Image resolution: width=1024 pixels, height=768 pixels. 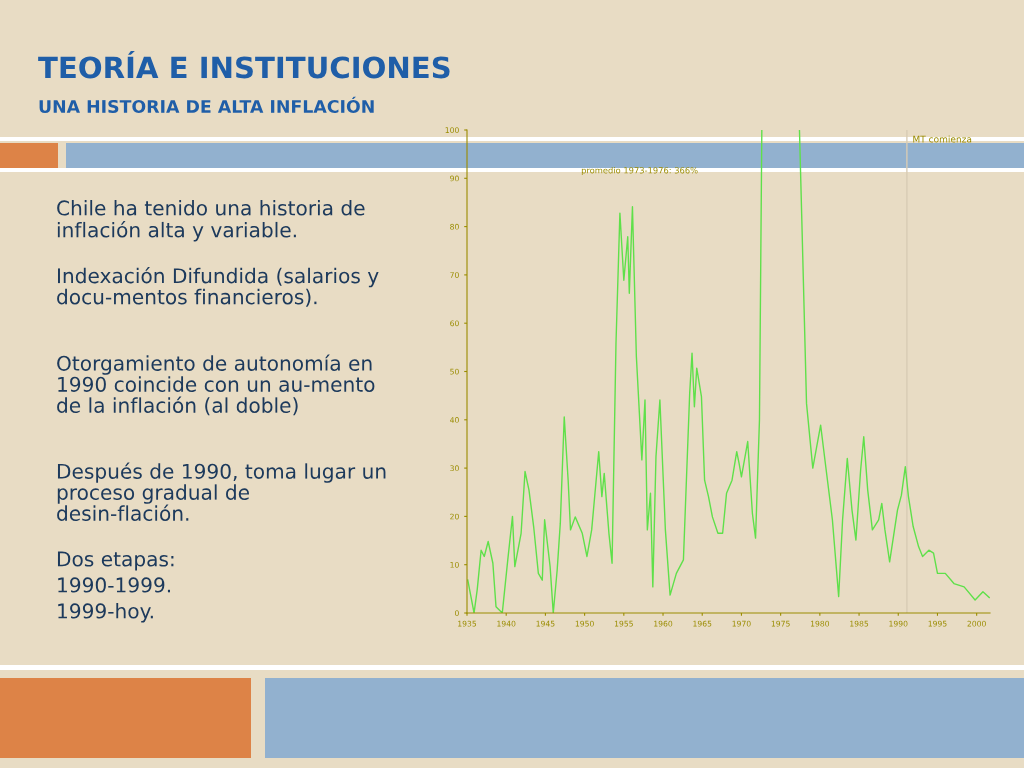 I want to click on text: 1990-1999., so click(x=114, y=585).